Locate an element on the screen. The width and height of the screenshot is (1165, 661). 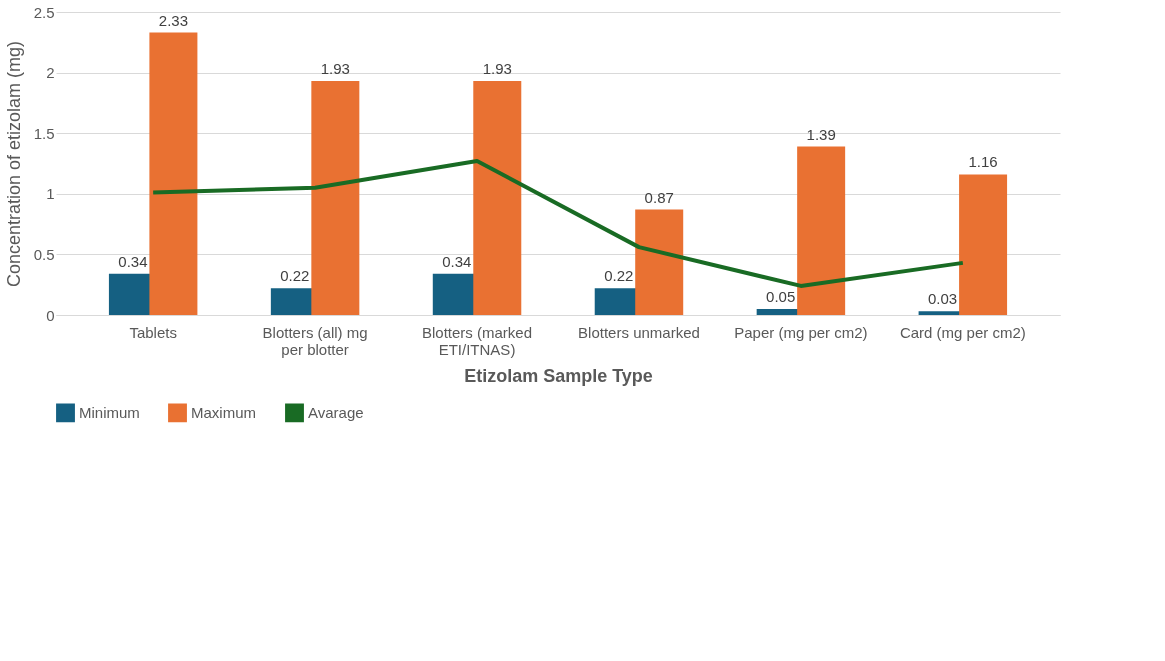
data-label: 1.39 is located at coordinates (821, 134).